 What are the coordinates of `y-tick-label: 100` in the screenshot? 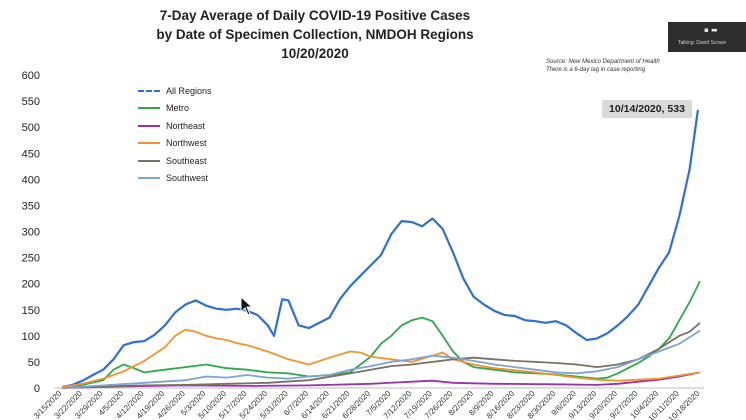 It's located at (31, 337).